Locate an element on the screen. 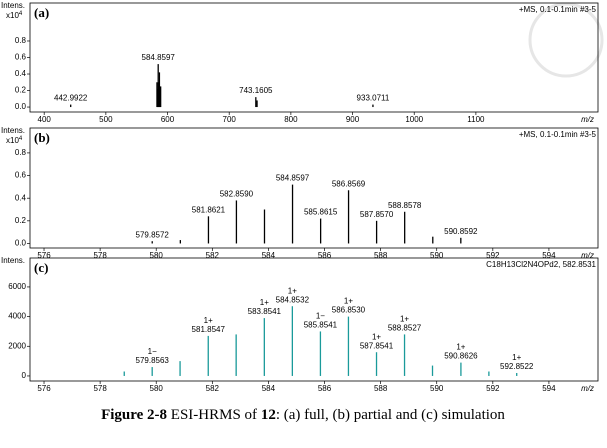  peak-label: 442.9922 is located at coordinates (71, 98).